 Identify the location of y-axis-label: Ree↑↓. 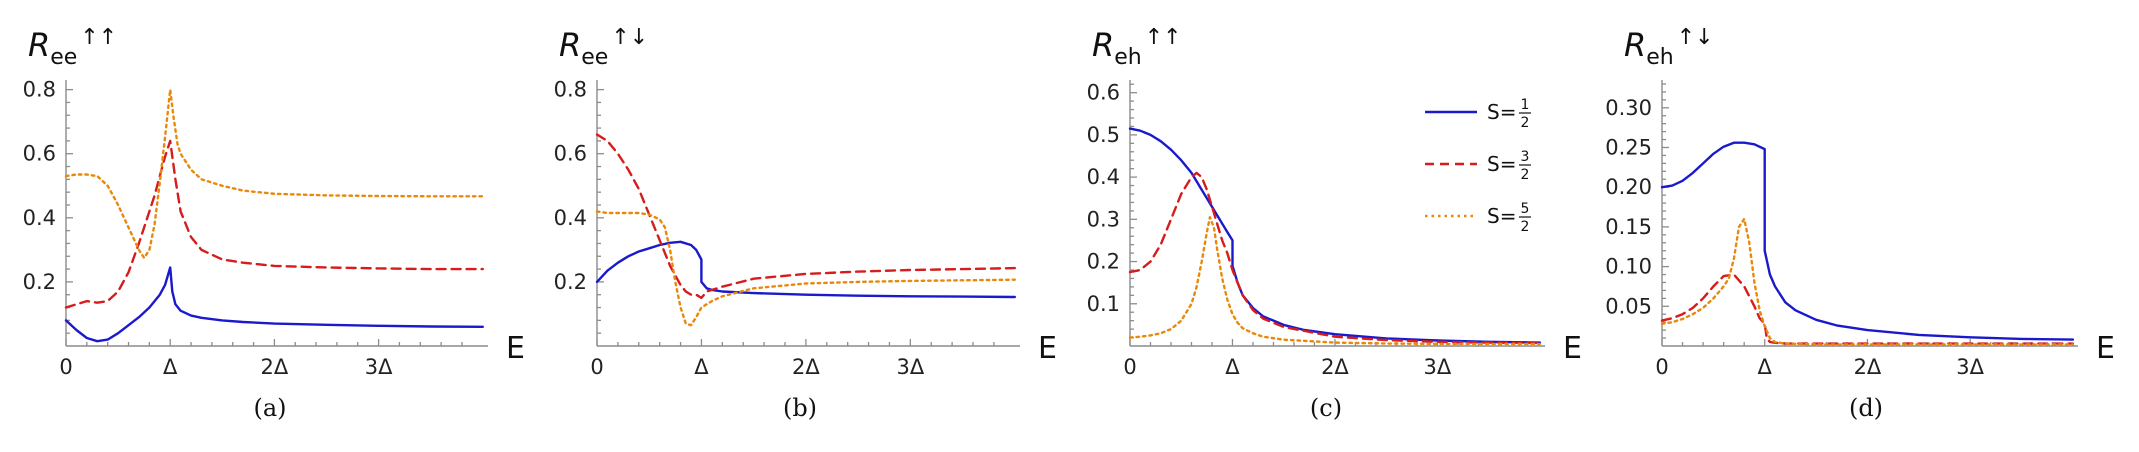
(603, 47).